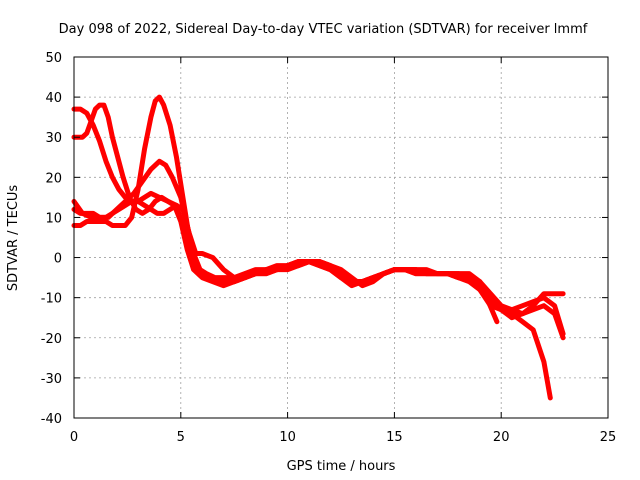 Image resolution: width=640 pixels, height=480 pixels. What do you see at coordinates (13, 238) in the screenshot?
I see `y-axis-label: SDTVAR / TECUs` at bounding box center [13, 238].